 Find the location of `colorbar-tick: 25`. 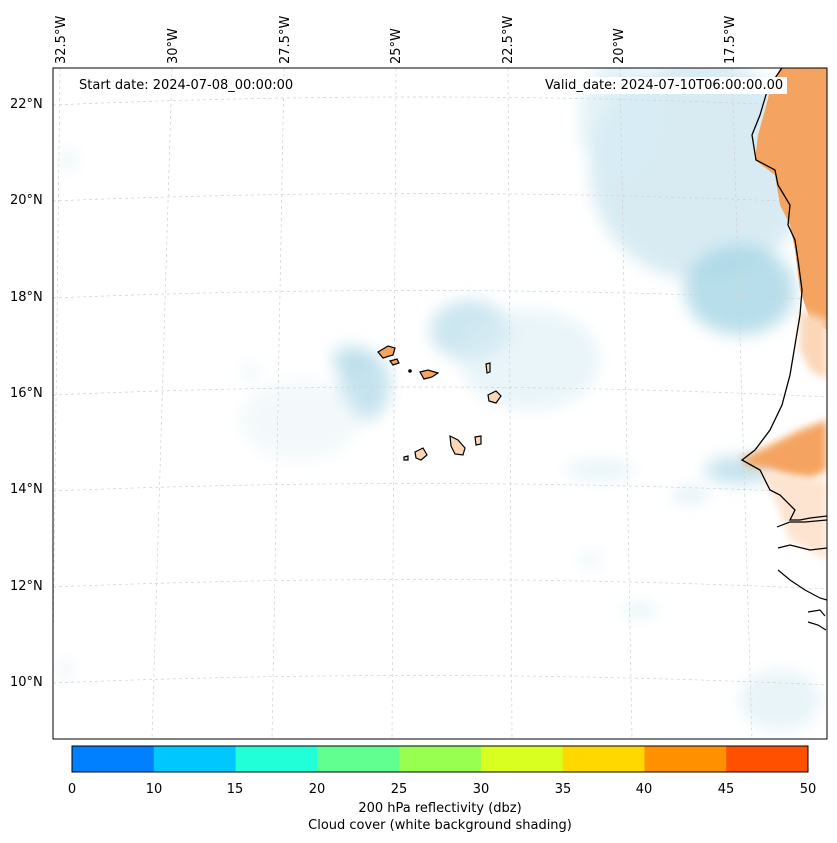

colorbar-tick: 25 is located at coordinates (399, 789).